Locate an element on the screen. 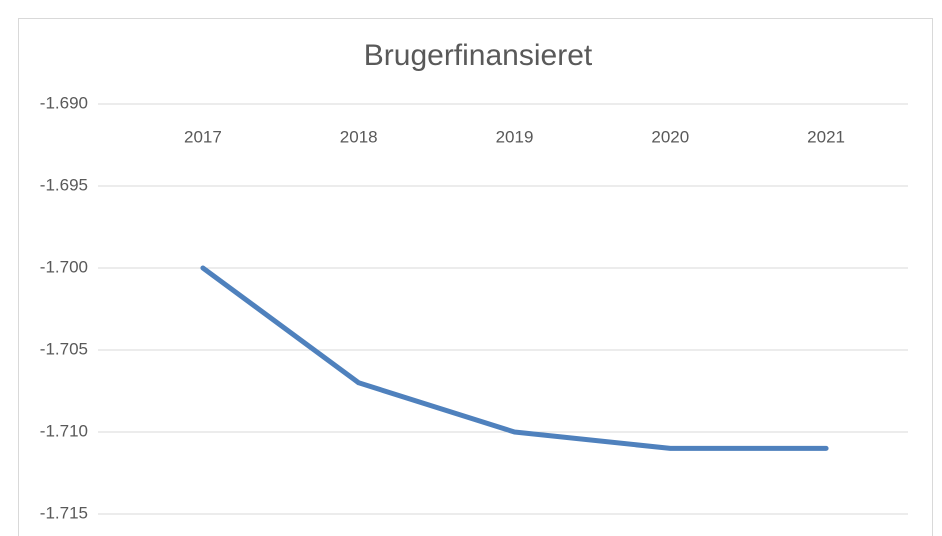  y-tick-label: -1.710 is located at coordinates (64, 430).